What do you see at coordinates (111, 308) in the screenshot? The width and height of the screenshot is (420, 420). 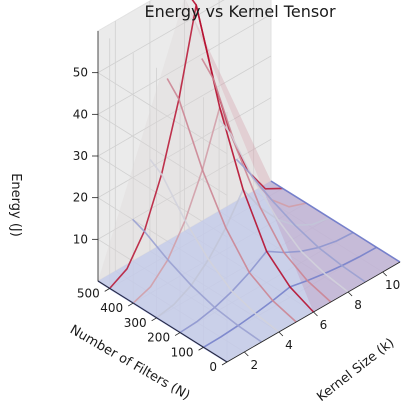 I see `y-tick-label: 400` at bounding box center [111, 308].